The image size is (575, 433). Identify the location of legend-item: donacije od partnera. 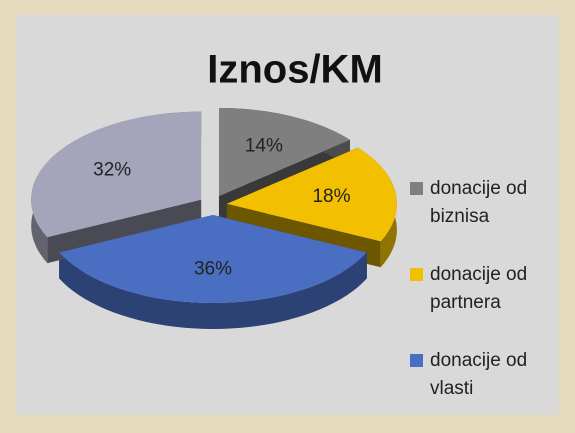
(485, 289).